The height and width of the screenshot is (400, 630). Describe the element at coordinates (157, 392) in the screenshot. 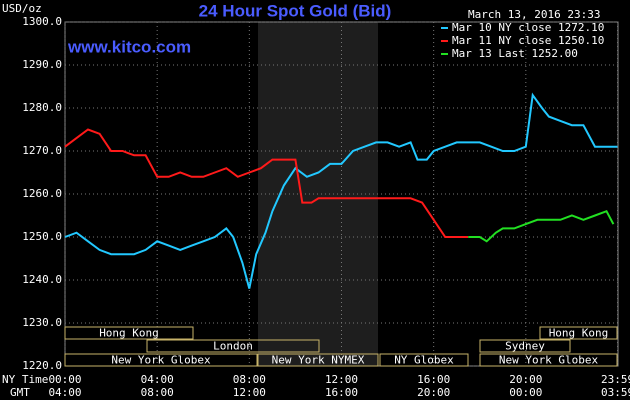

I see `x2-tick-label: 08:00` at that location.